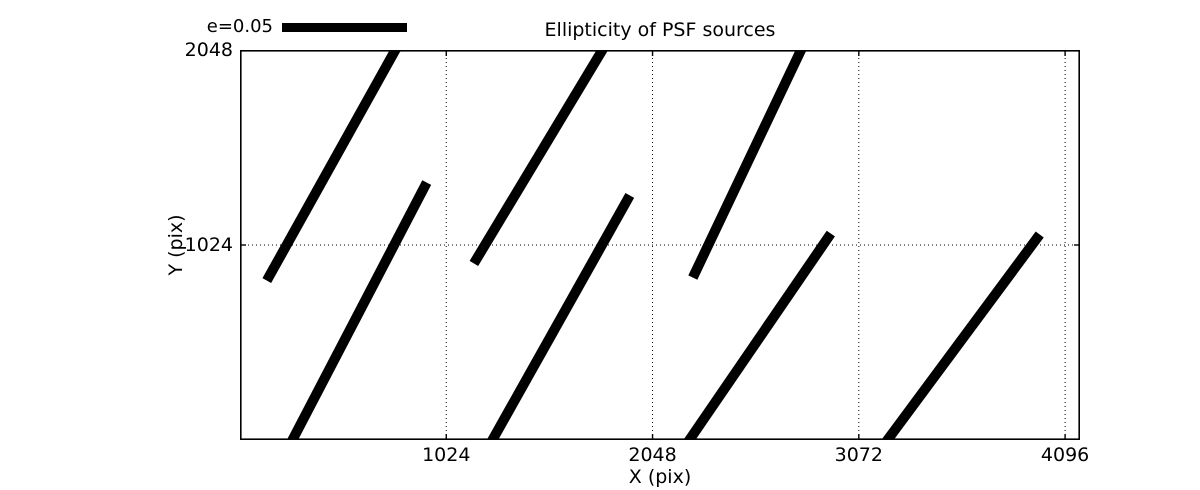  Describe the element at coordinates (660, 477) in the screenshot. I see `x-axis-label: X (pix)` at that location.